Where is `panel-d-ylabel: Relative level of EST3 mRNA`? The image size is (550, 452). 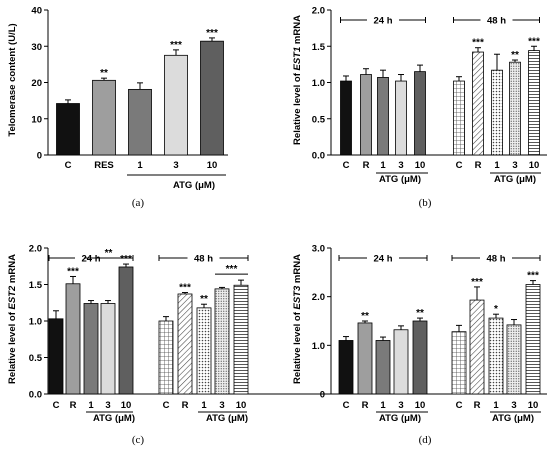 panel-d-ylabel: Relative level of EST3 mRNA is located at coordinates (297, 319).